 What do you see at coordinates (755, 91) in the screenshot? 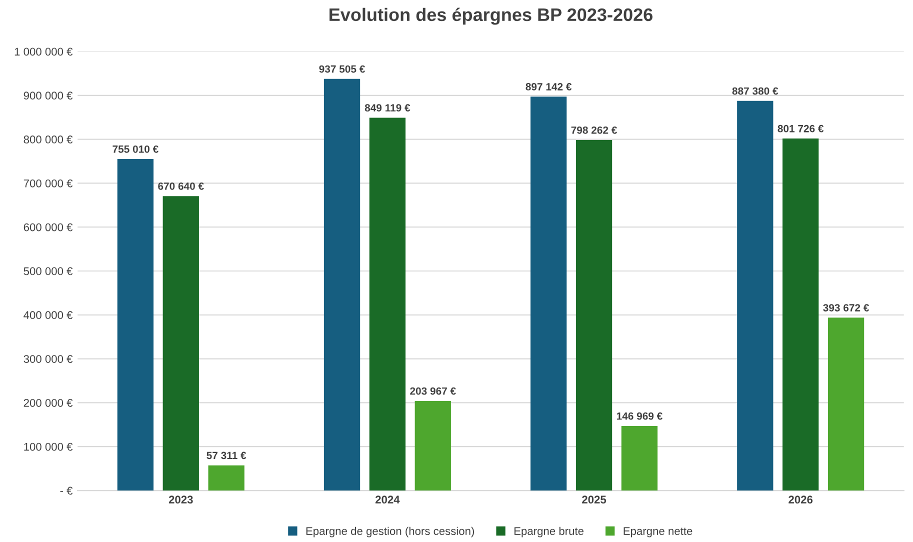
I see `data-label: 887 380 €` at bounding box center [755, 91].